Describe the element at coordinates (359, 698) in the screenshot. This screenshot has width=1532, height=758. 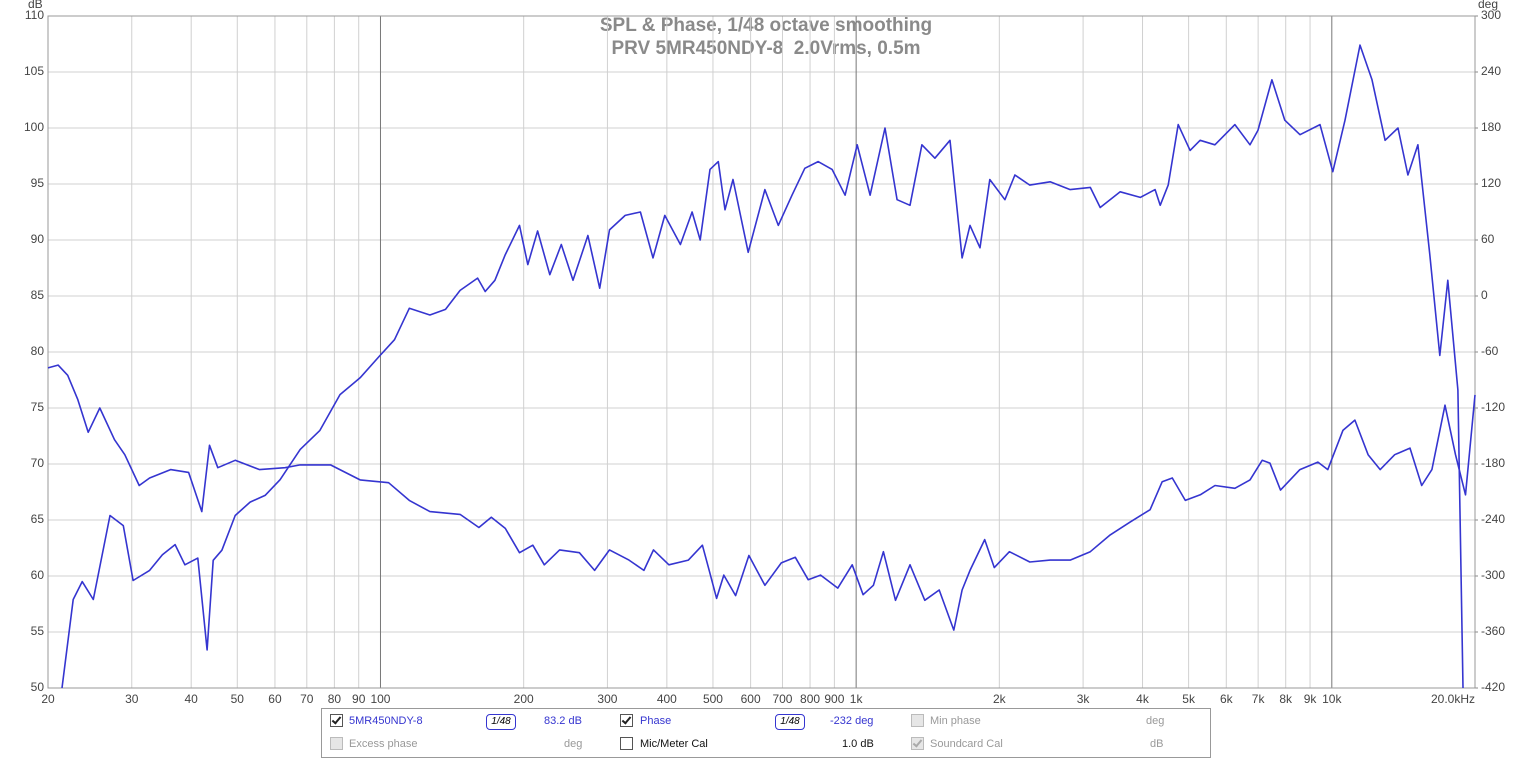
I see `x-tick-label: 90` at that location.